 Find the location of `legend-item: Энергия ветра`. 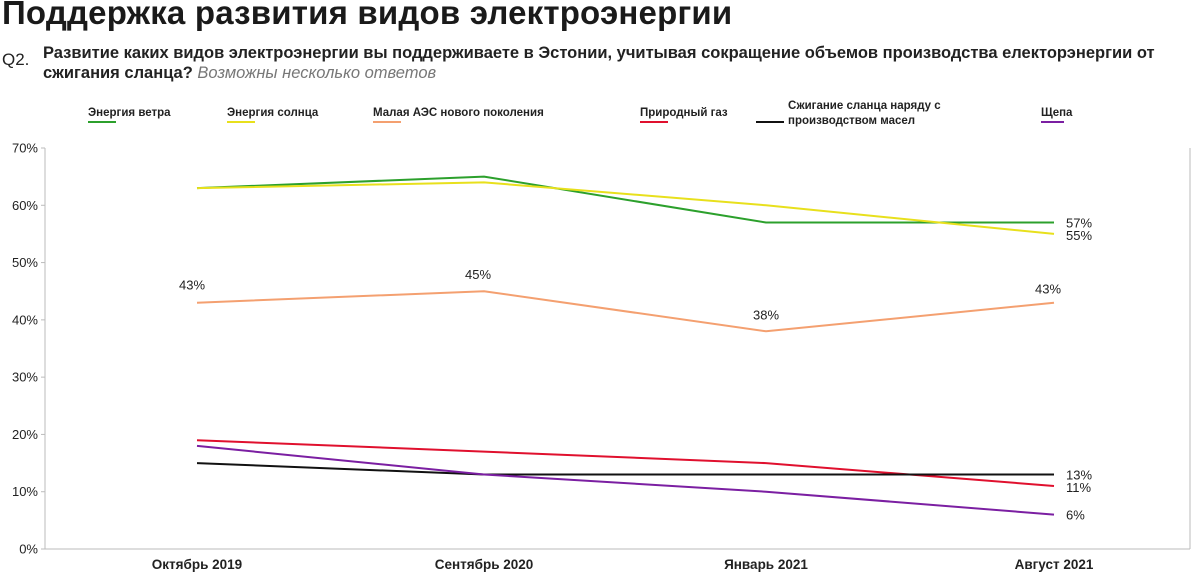

legend-item: Энергия ветра is located at coordinates (129, 115).